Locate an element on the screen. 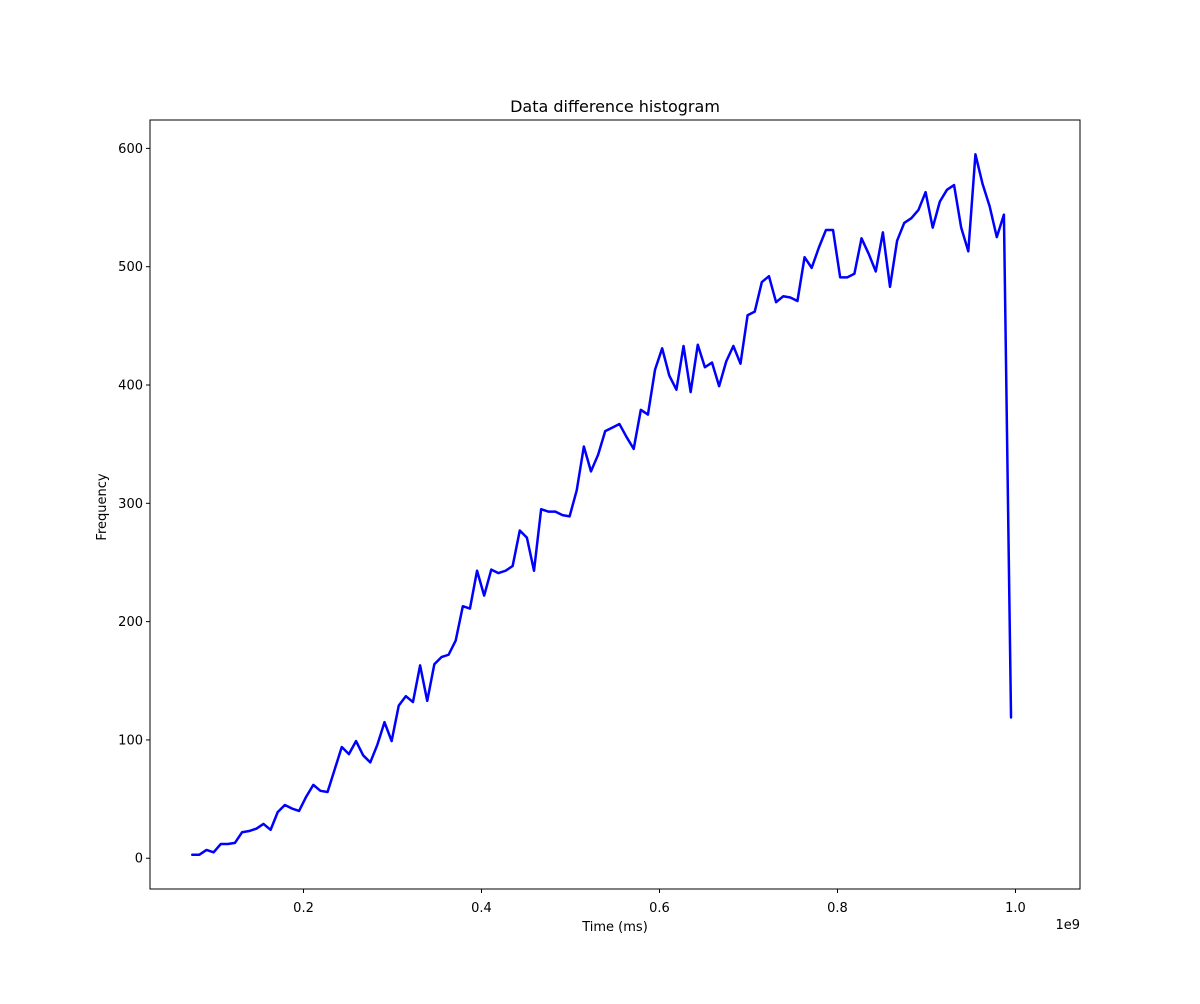 The height and width of the screenshot is (1004, 1200). x-tick-label: 0.8 is located at coordinates (837, 908).